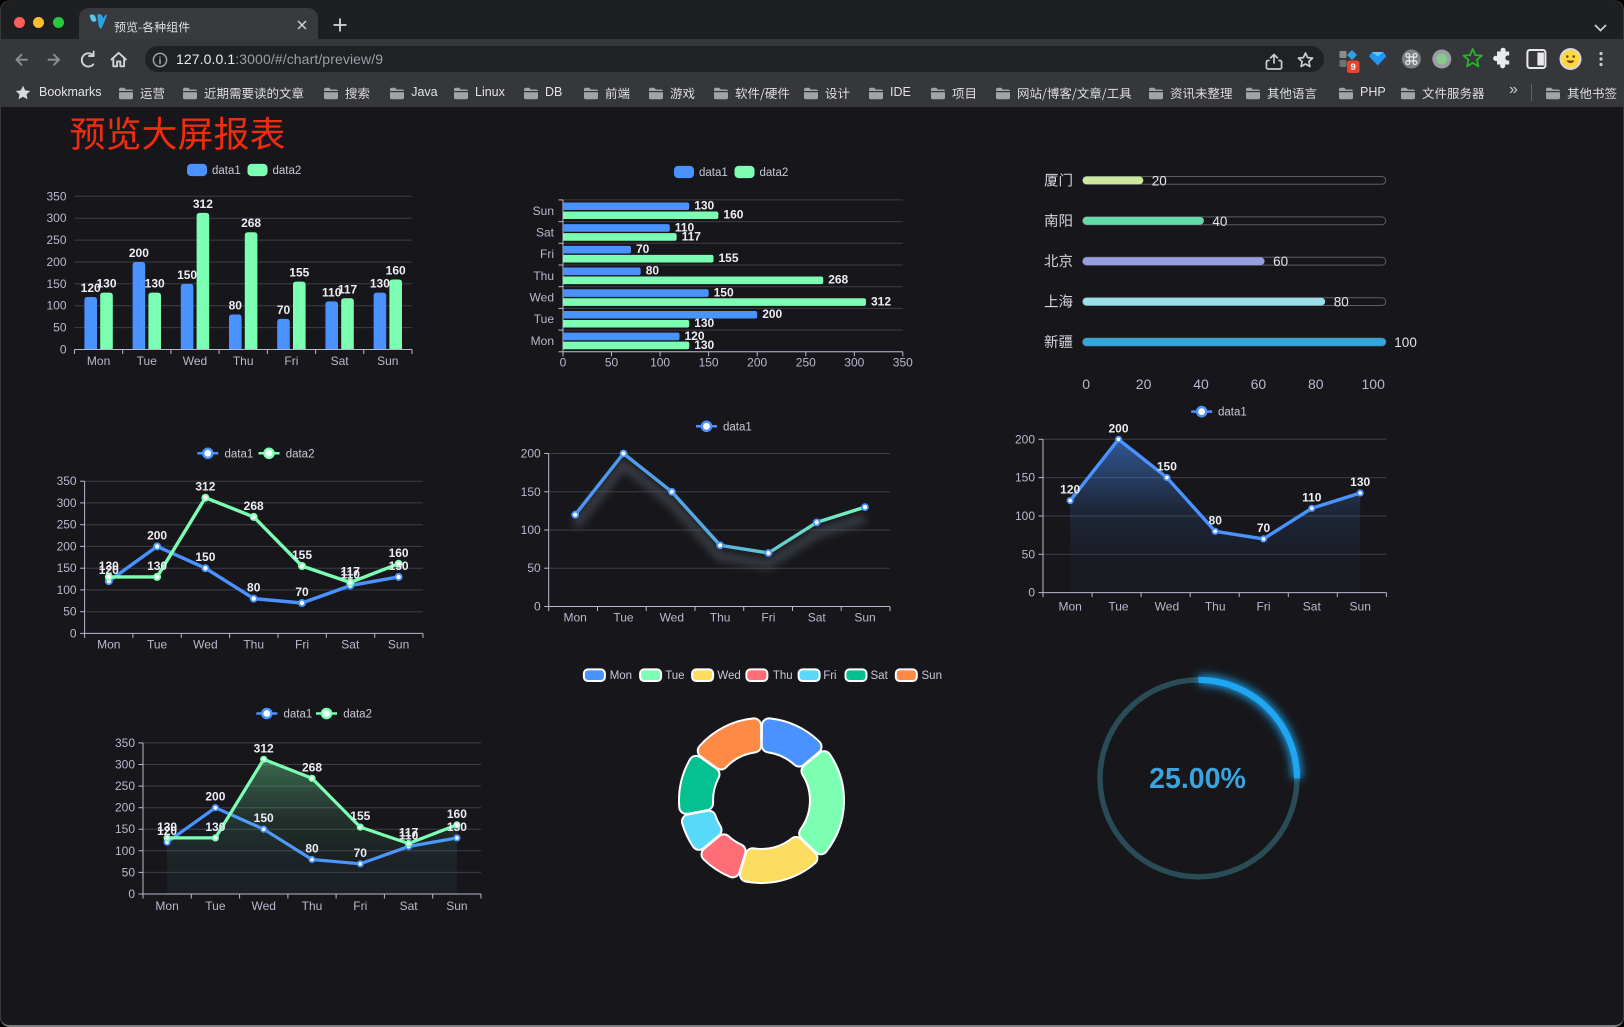 The image size is (1624, 1027). I want to click on svg-text: 40, so click(1219, 221).